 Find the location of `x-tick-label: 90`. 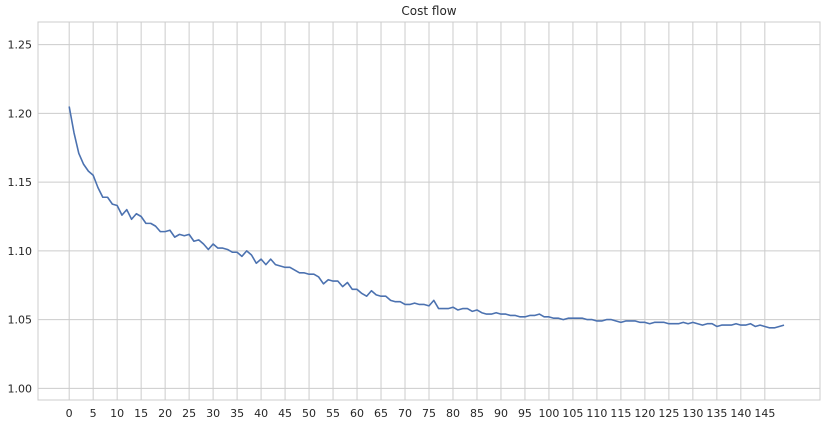

x-tick-label: 90 is located at coordinates (501, 413).